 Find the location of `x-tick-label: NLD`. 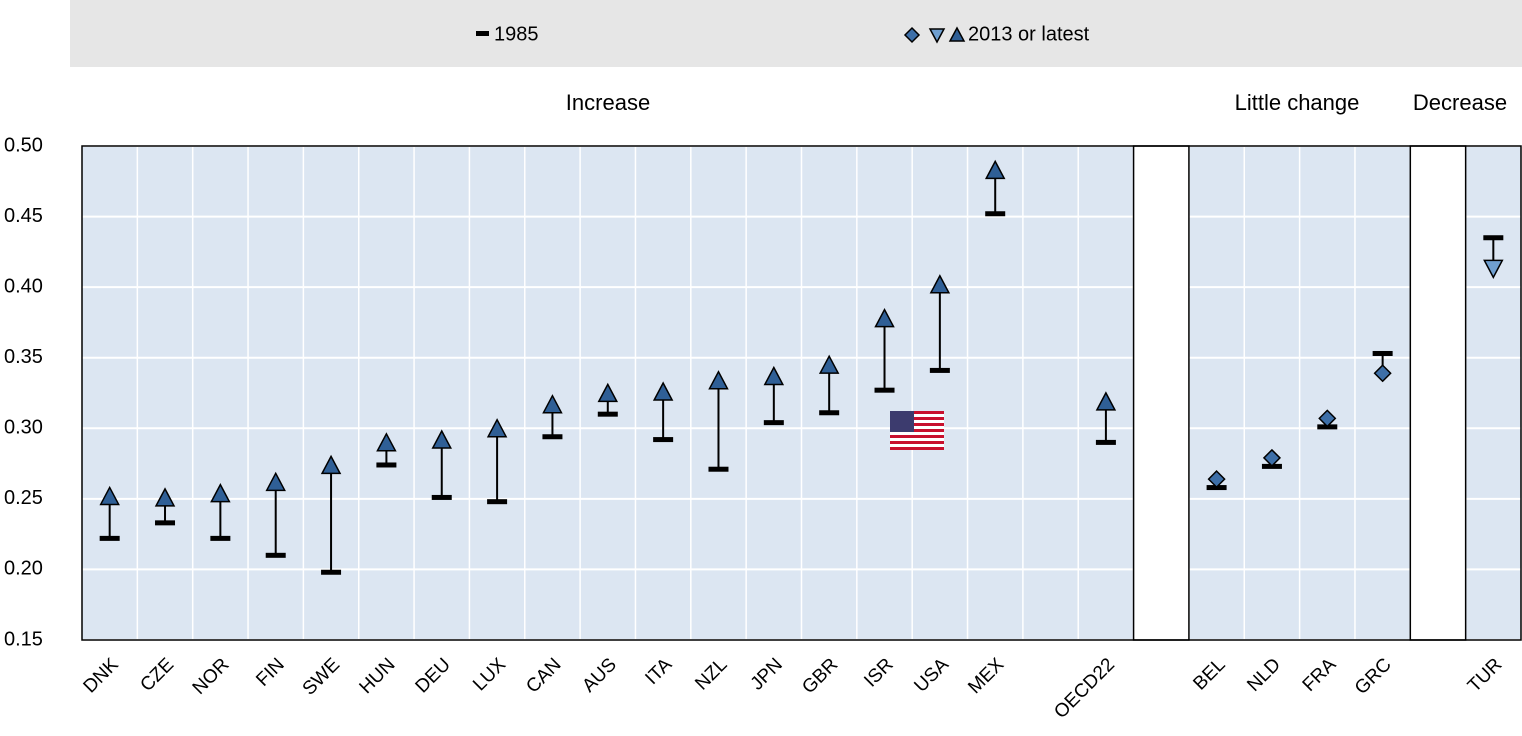

x-tick-label: NLD is located at coordinates (1264, 675).